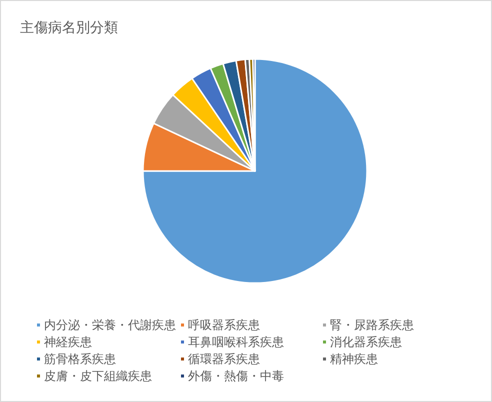 This screenshot has width=492, height=402. Describe the element at coordinates (354, 359) in the screenshot. I see `legend-label: 精神疾患` at that location.